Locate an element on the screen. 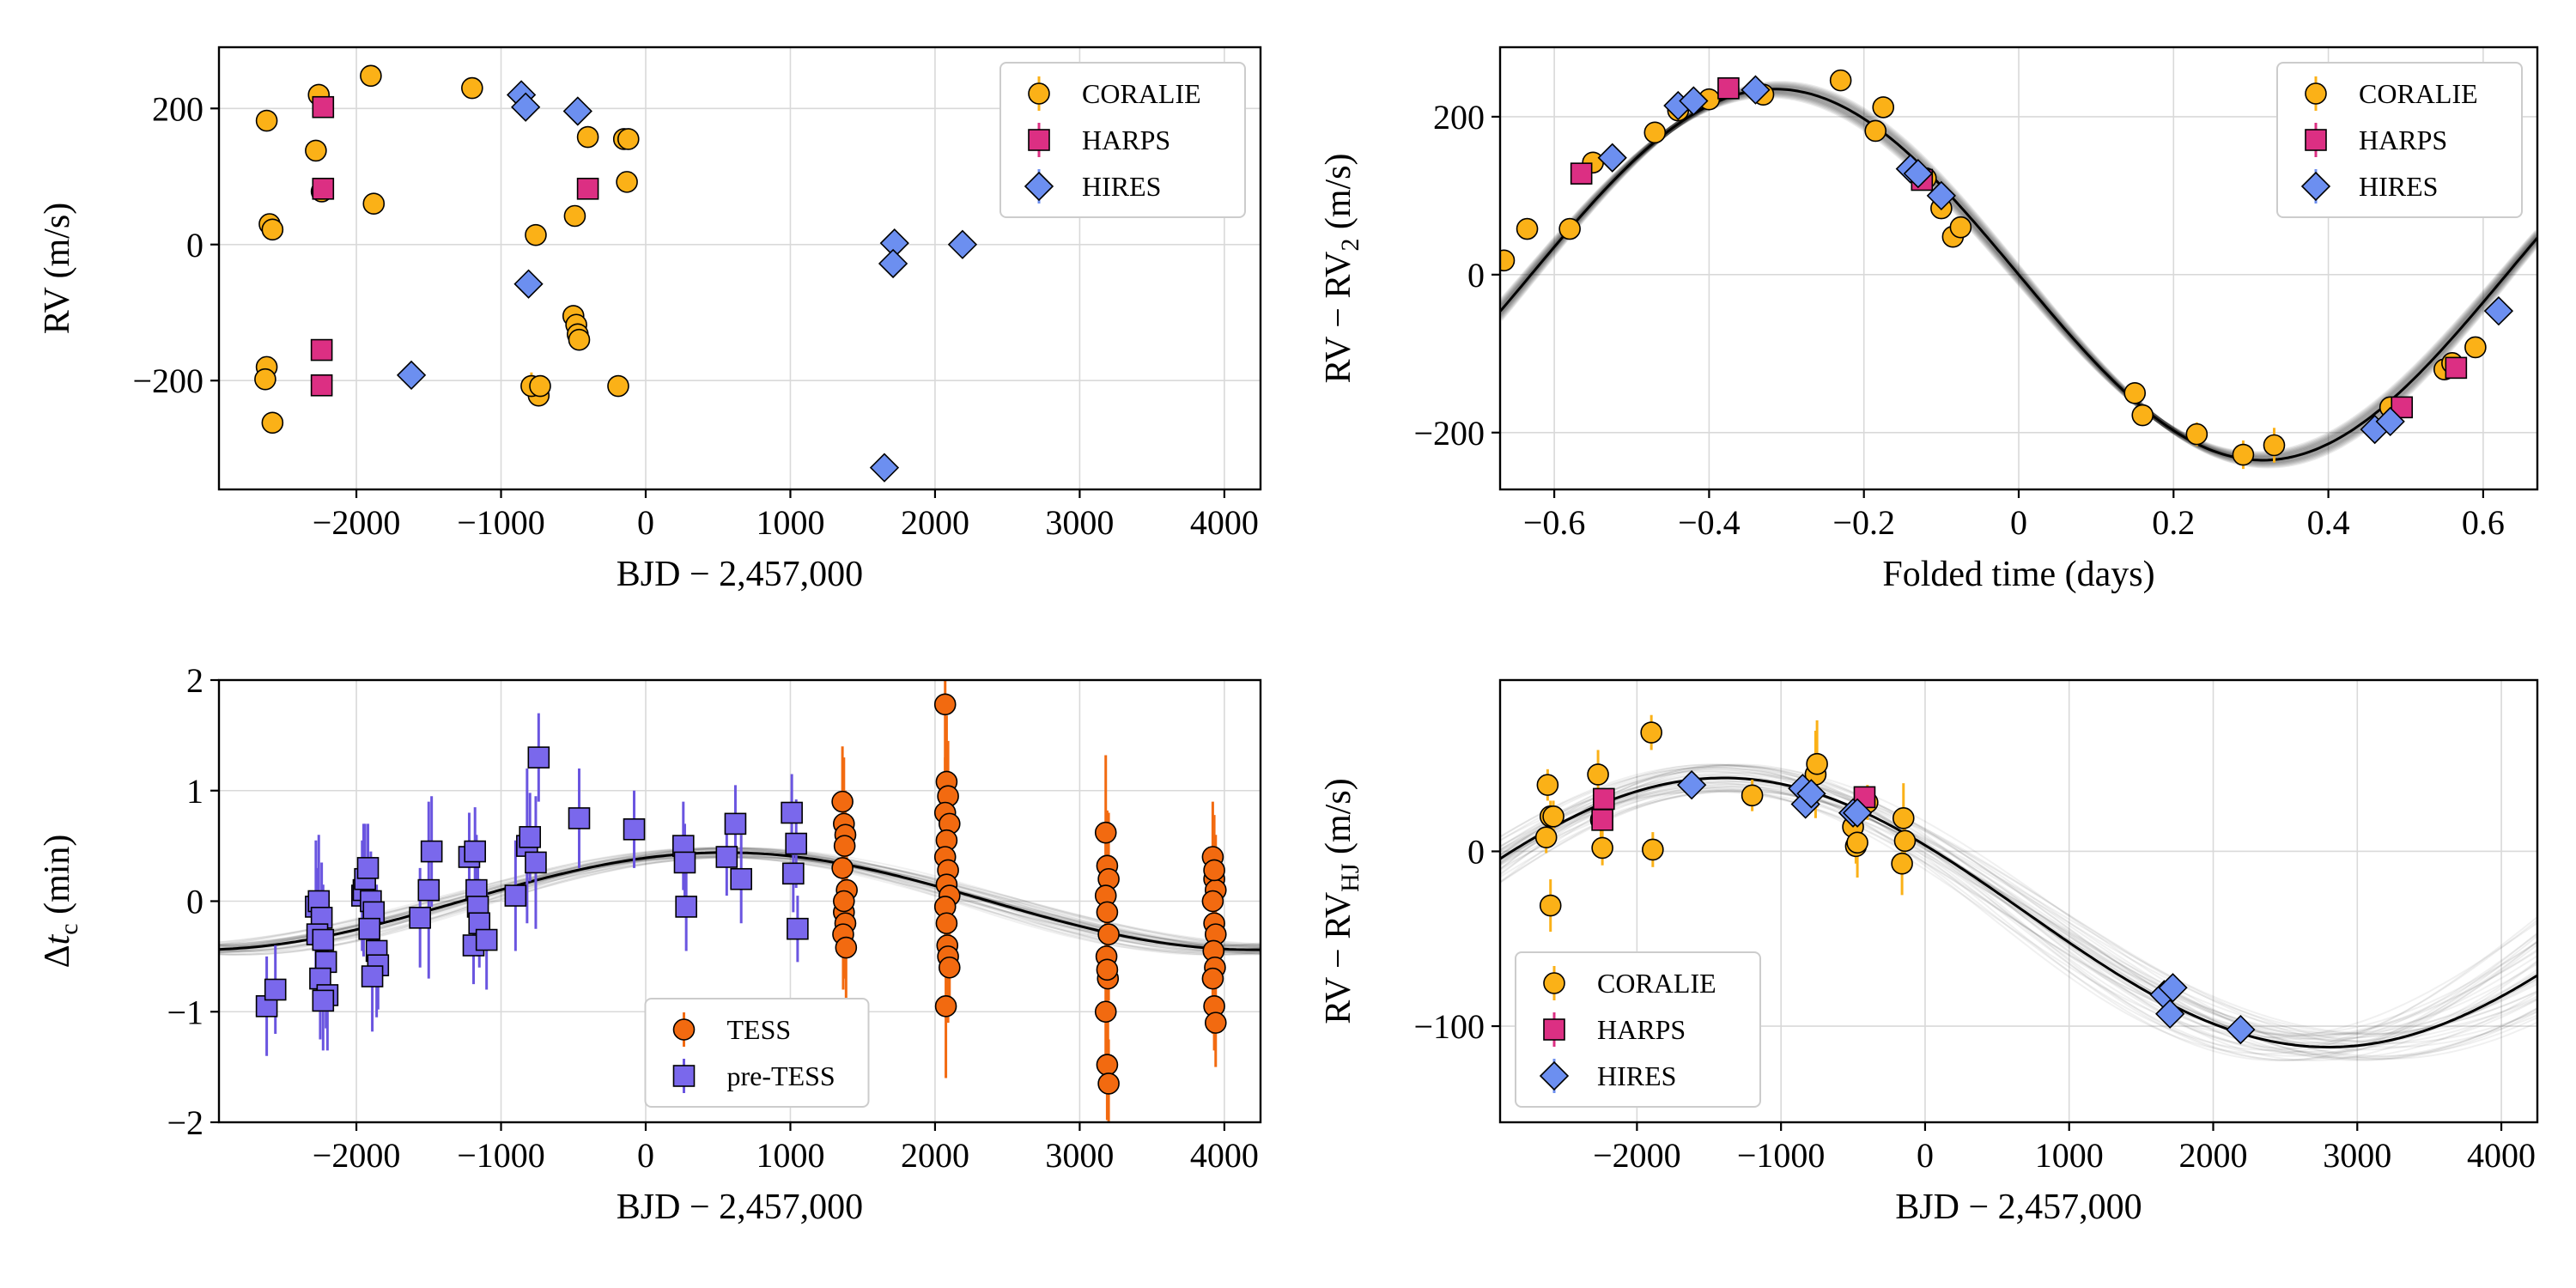 This screenshot has height=1288, width=2576. x-axis-label: Folded time (days) is located at coordinates (2018, 574).